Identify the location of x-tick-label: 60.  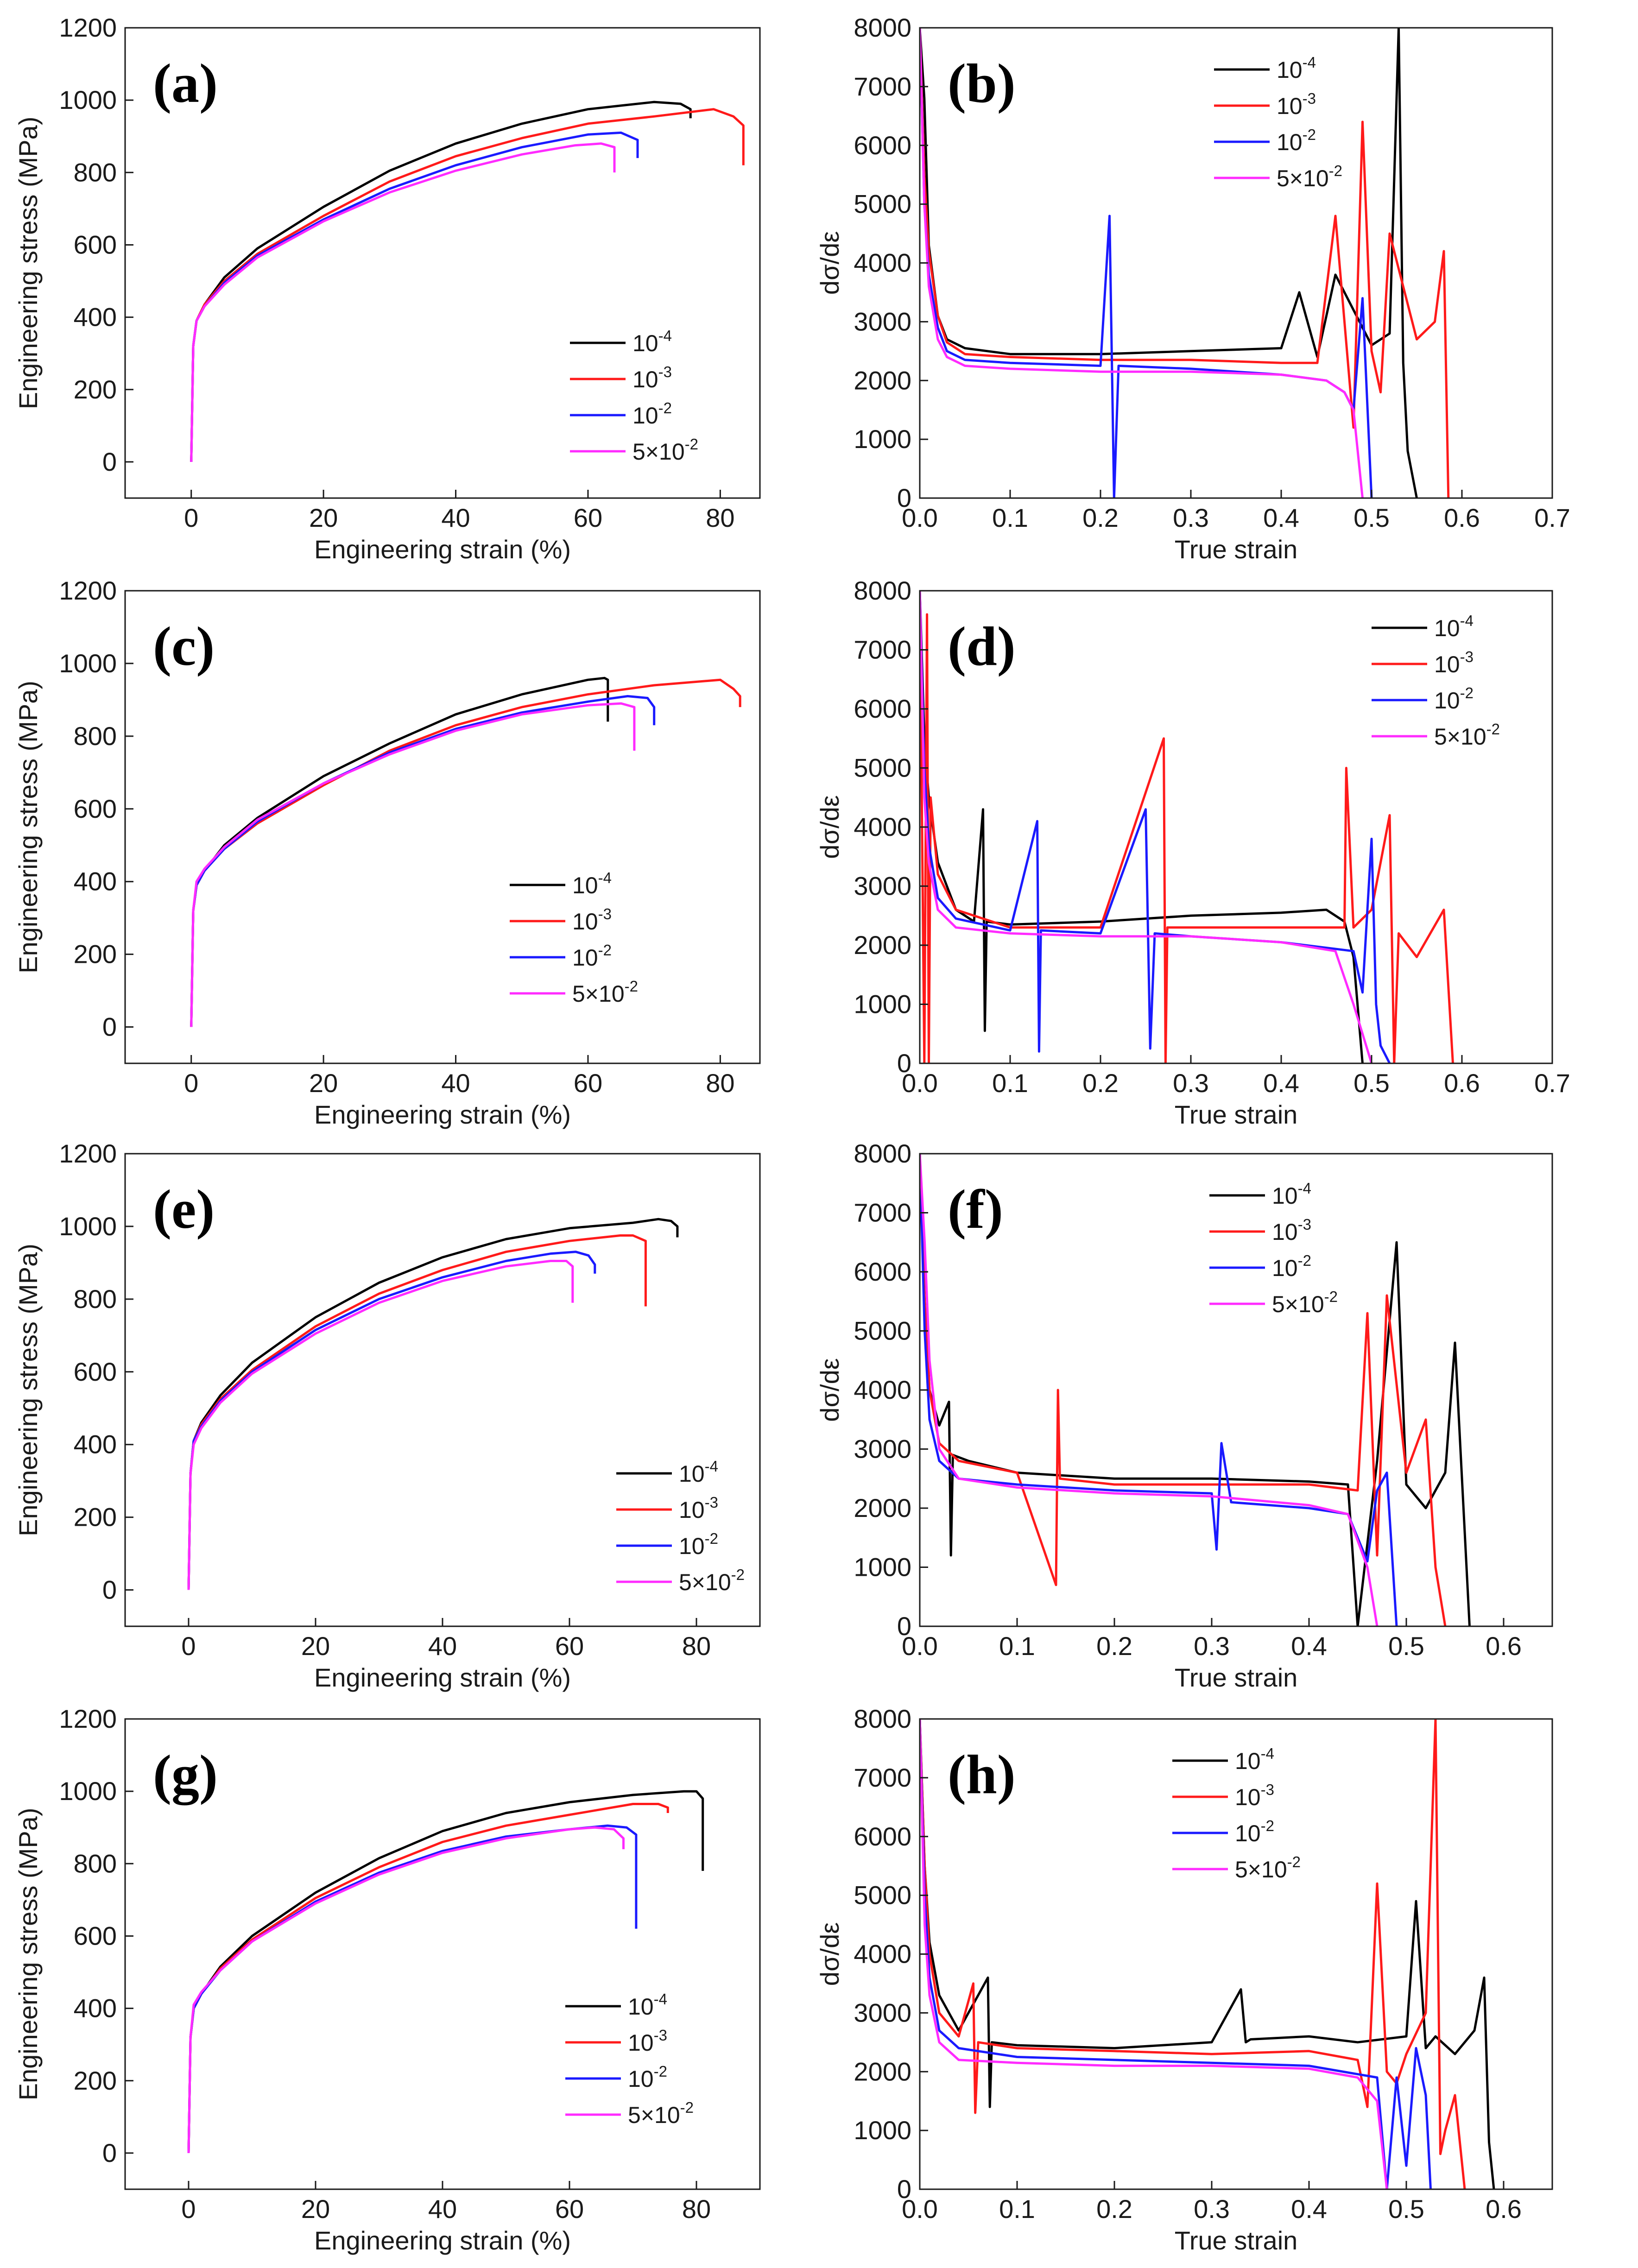
(569, 1646).